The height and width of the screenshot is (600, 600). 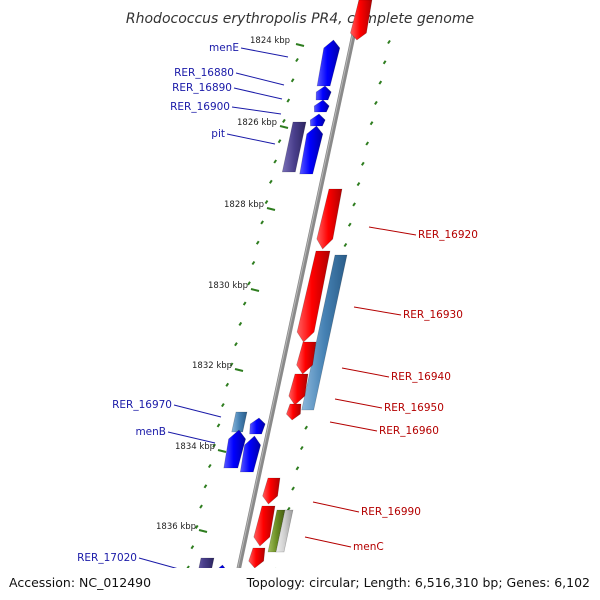 What do you see at coordinates (204, 73) in the screenshot?
I see `gene-label-left: RER_16880` at bounding box center [204, 73].